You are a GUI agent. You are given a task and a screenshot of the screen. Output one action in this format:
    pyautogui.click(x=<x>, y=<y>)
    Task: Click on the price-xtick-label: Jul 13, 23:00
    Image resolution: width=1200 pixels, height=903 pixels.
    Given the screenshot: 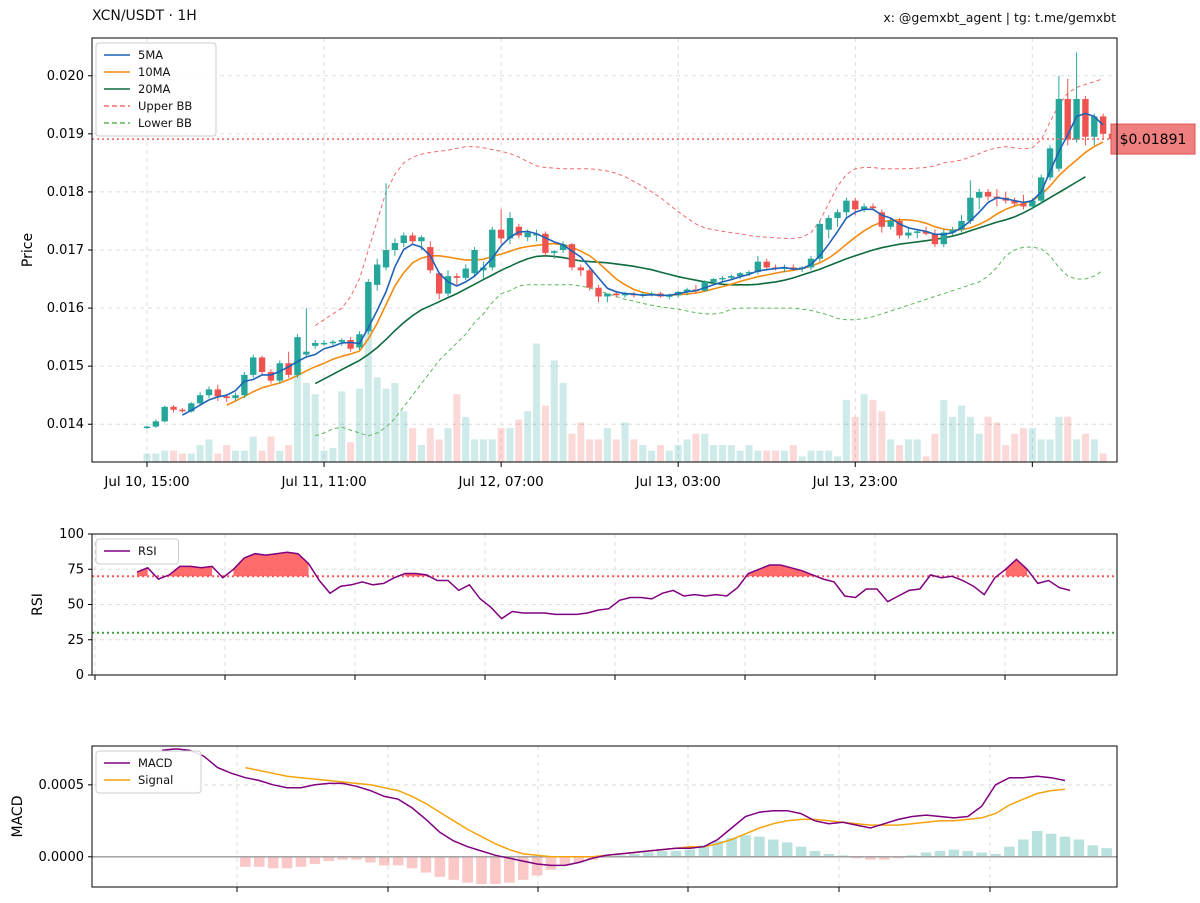 What is the action you would take?
    pyautogui.click(x=855, y=482)
    